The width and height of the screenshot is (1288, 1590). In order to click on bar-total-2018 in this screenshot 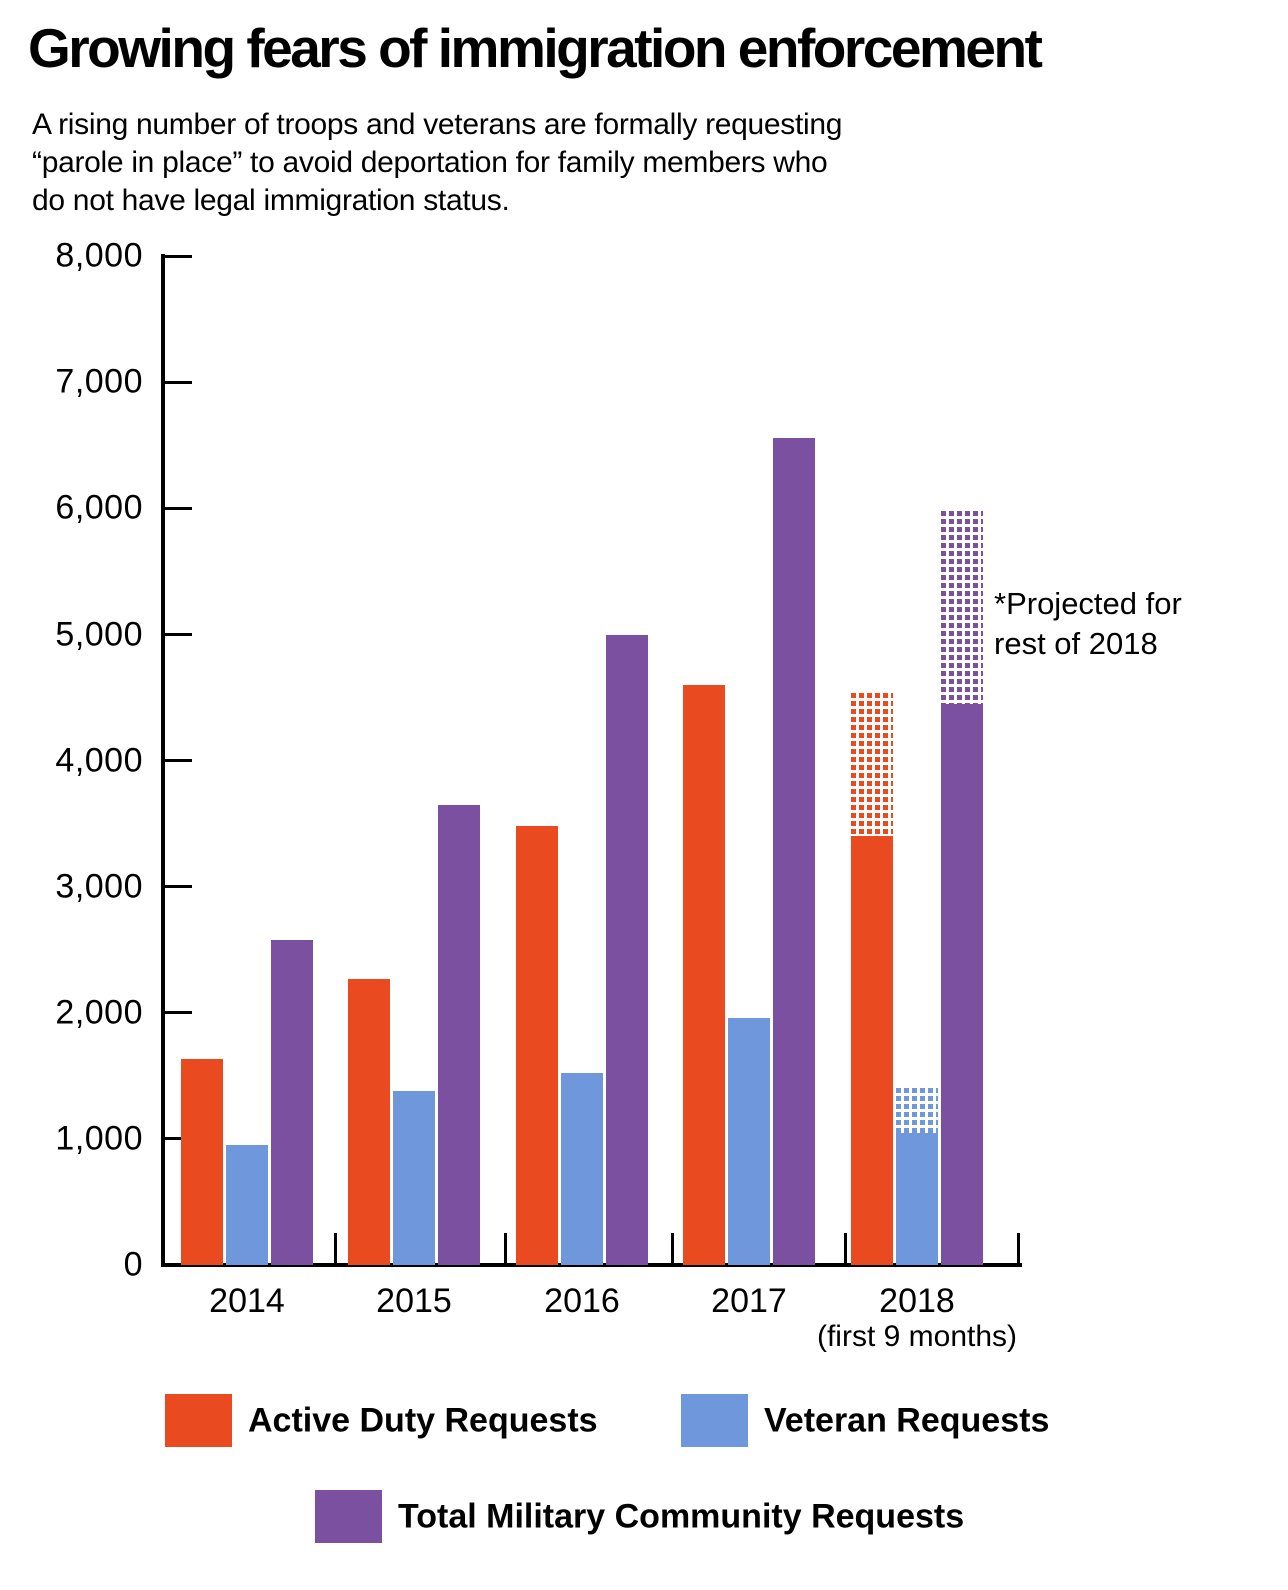, I will do `click(962, 984)`.